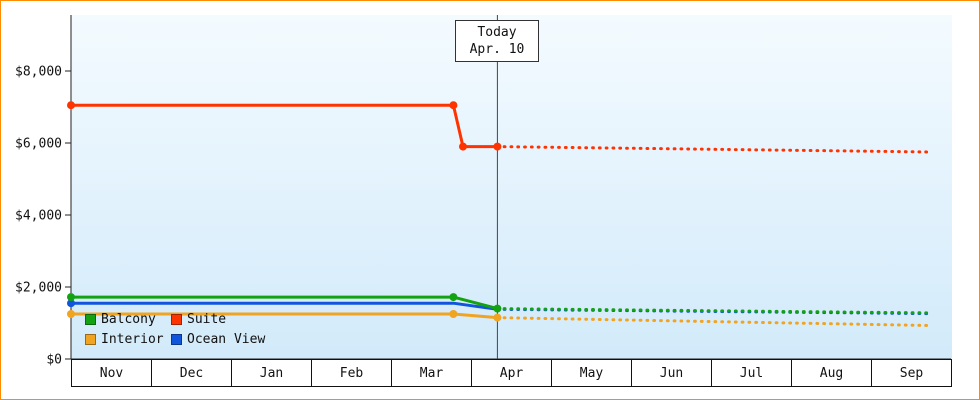 The width and height of the screenshot is (980, 400). Describe the element at coordinates (752, 373) in the screenshot. I see `month-cell-jul: Jul` at that location.